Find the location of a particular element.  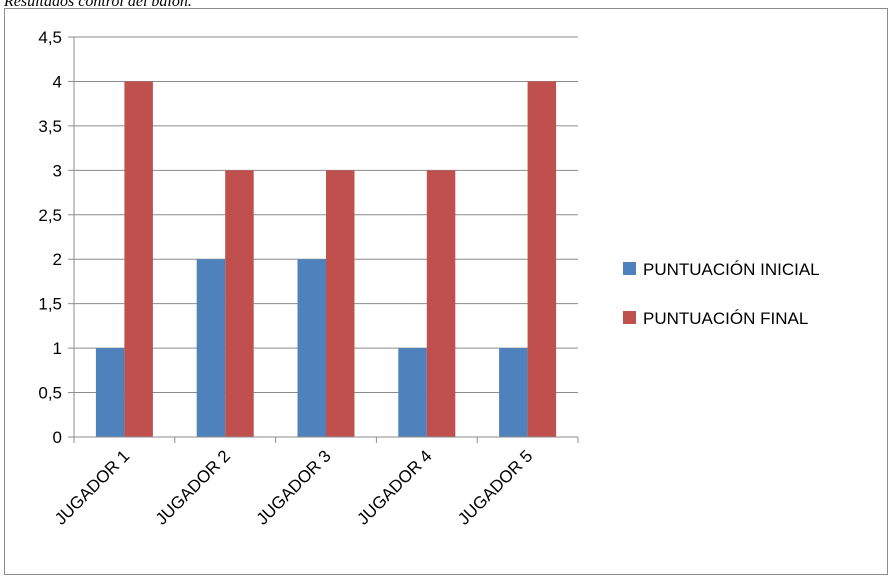

x-tick-label: JUGADOR 3 is located at coordinates (294, 487).